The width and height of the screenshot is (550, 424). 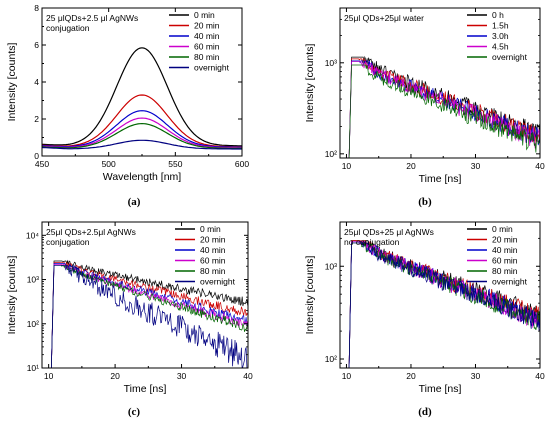 I want to click on series-line-0-min, so click(x=142, y=97).